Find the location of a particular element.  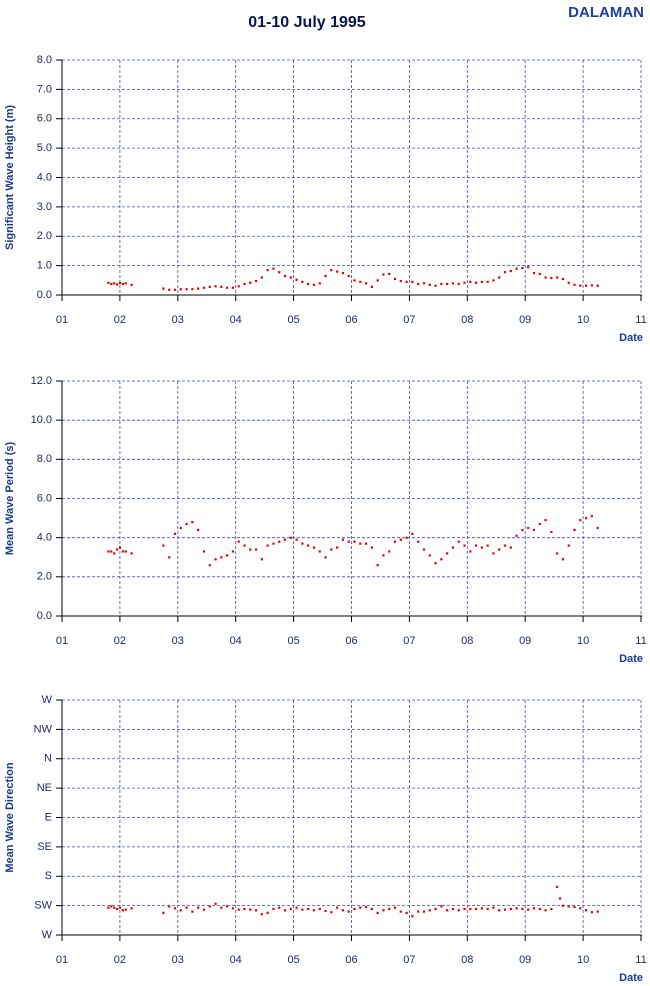

x-tick-label: 07 is located at coordinates (409, 641).